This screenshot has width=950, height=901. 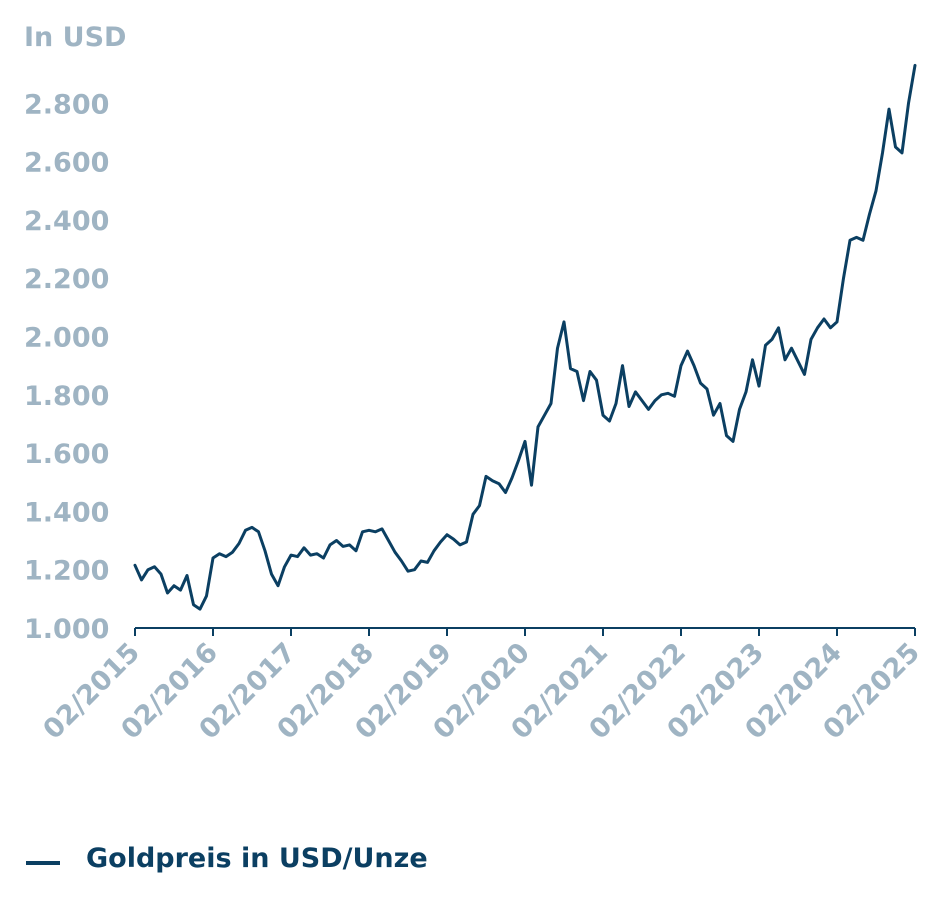 I want to click on x-axis, so click(x=525, y=631).